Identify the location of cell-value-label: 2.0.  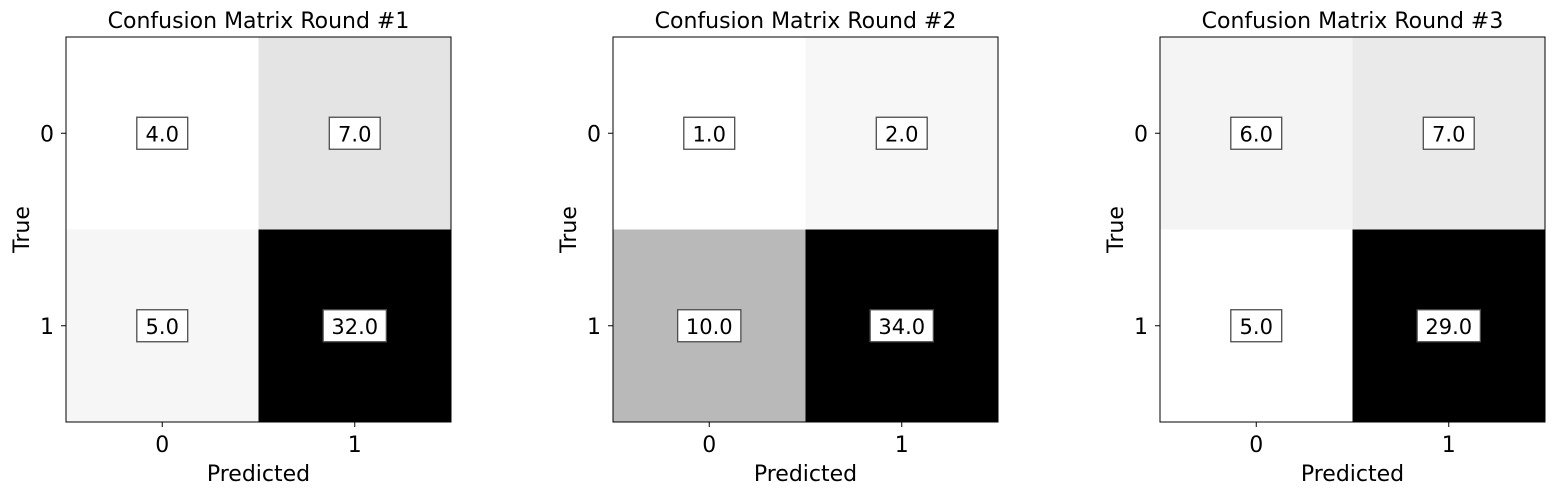
(901, 134).